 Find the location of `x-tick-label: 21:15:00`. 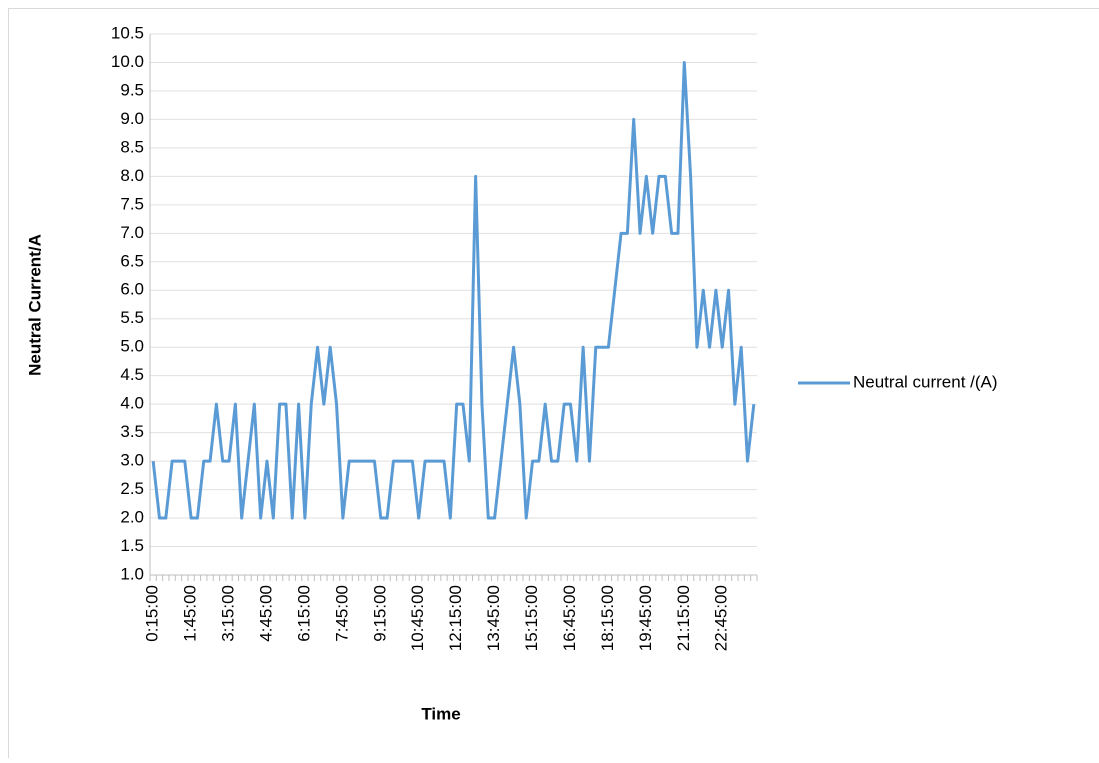

x-tick-label: 21:15:00 is located at coordinates (683, 618).